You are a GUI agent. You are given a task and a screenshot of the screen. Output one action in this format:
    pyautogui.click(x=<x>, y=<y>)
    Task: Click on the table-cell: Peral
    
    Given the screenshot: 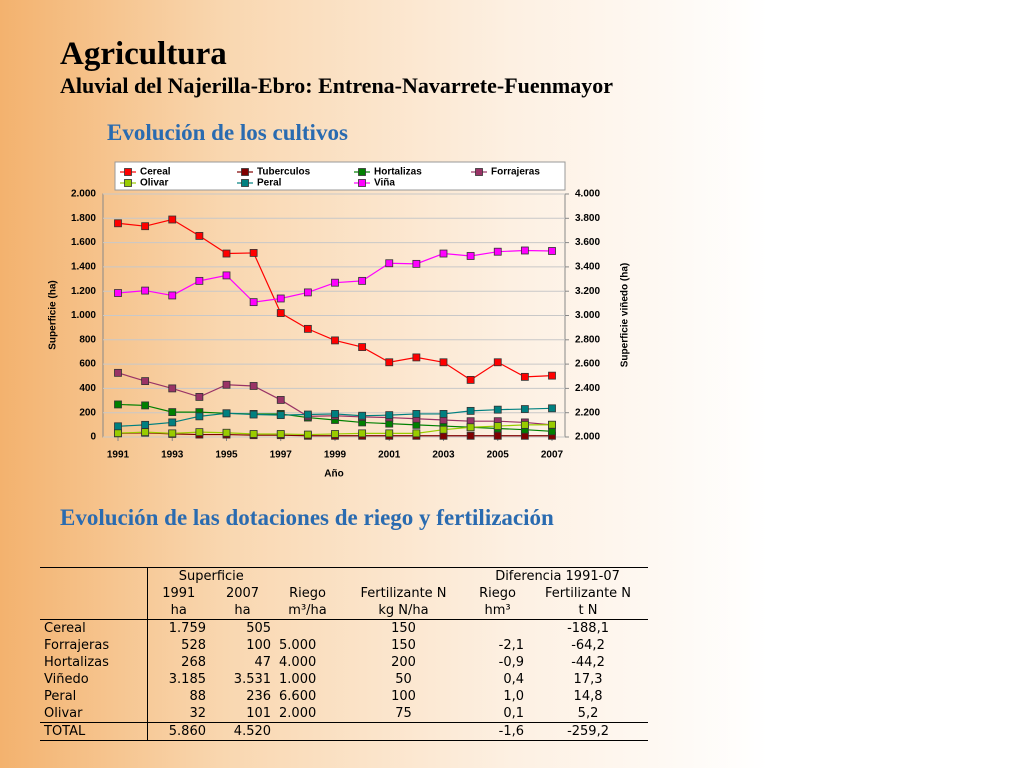 What is the action you would take?
    pyautogui.click(x=94, y=696)
    